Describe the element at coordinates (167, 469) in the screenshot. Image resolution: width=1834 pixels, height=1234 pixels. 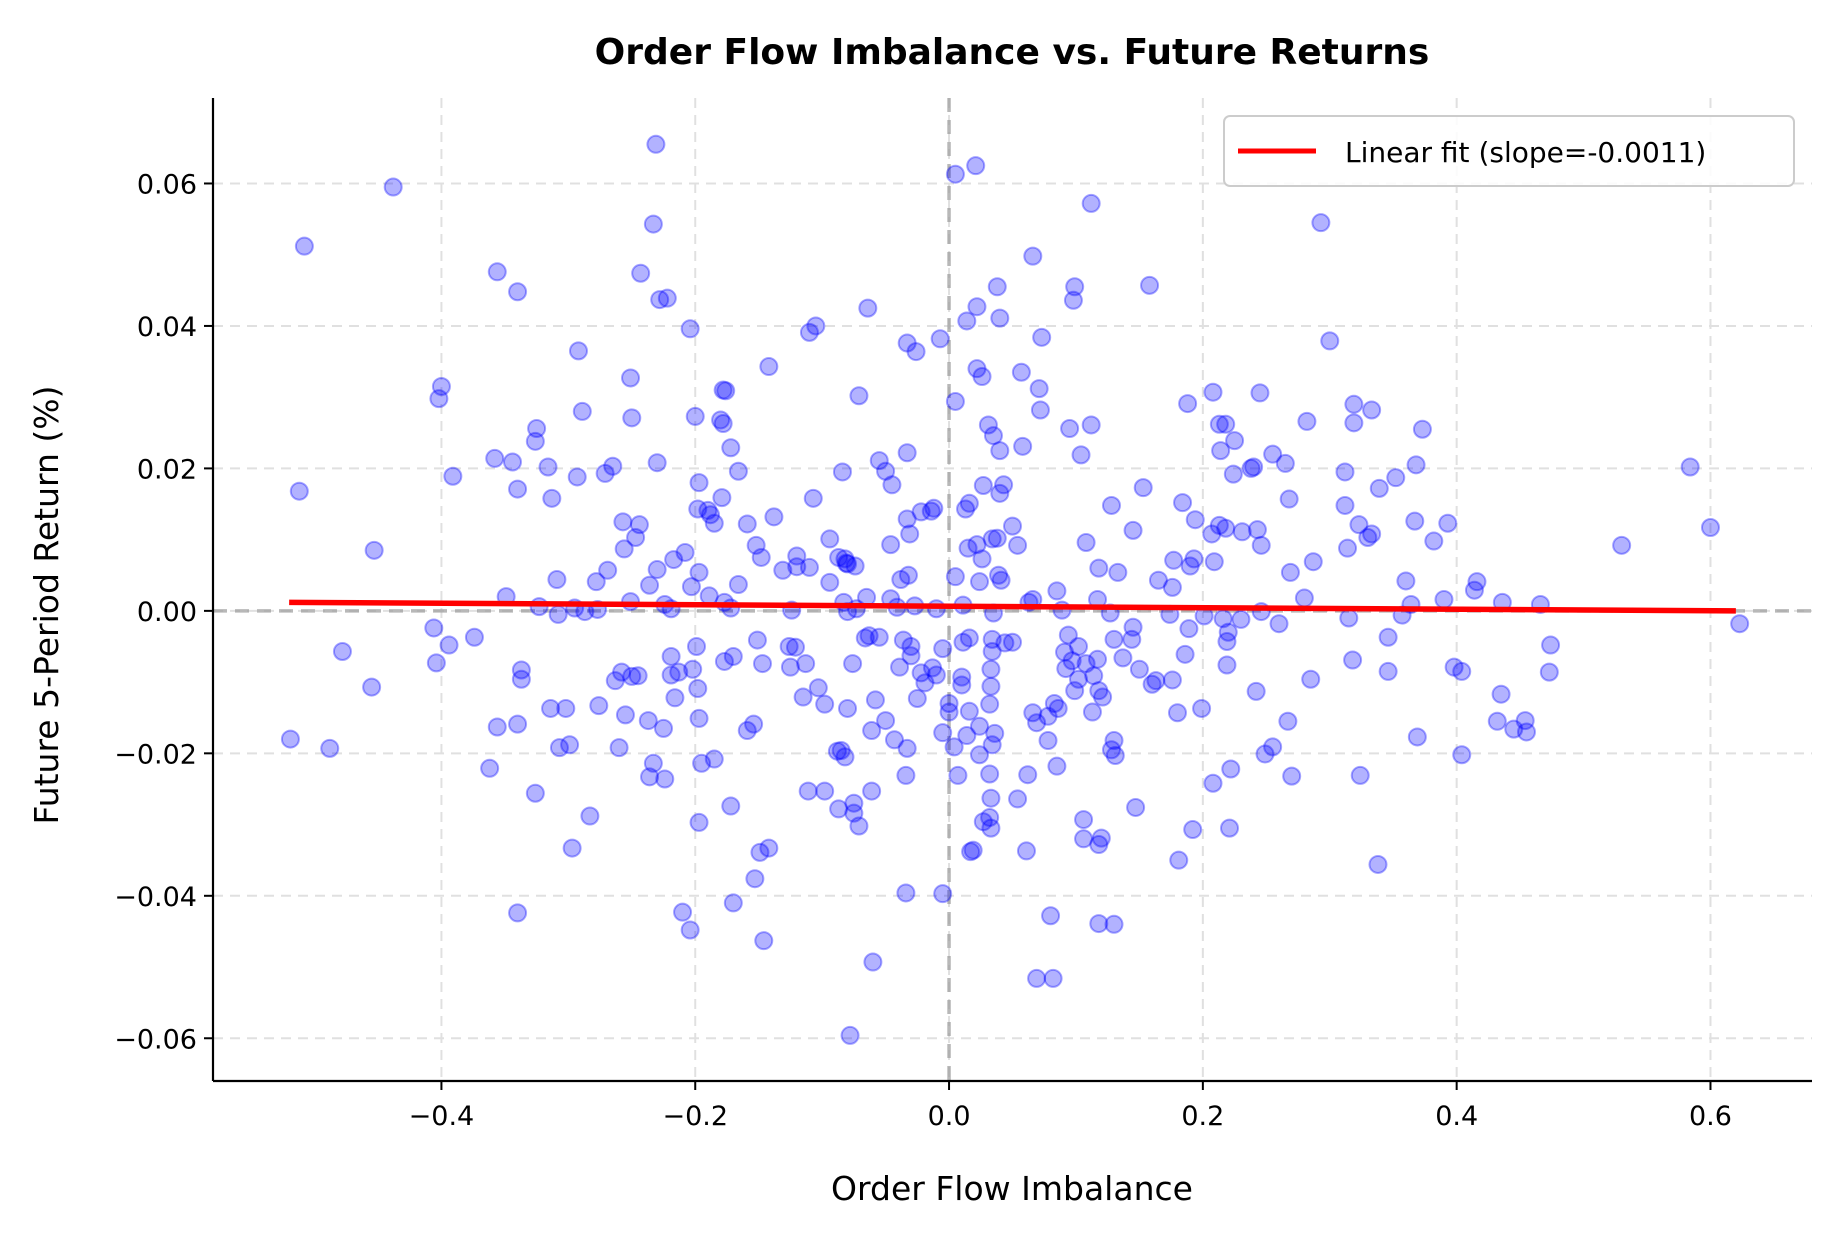
I see `y-tick-label: 0.02` at that location.